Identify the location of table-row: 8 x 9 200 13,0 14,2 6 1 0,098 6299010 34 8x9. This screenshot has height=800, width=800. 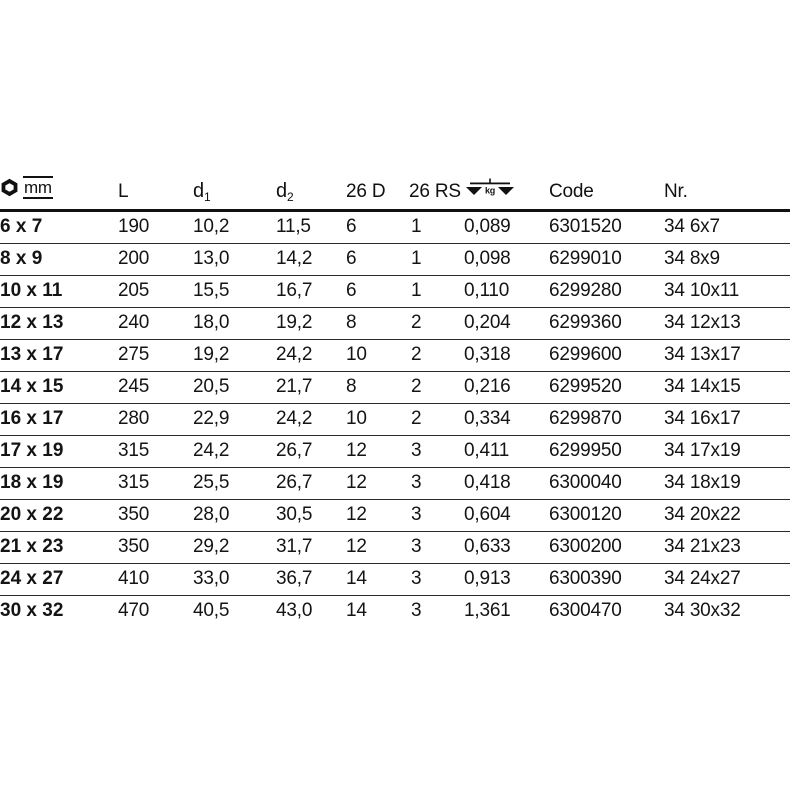
(395, 259).